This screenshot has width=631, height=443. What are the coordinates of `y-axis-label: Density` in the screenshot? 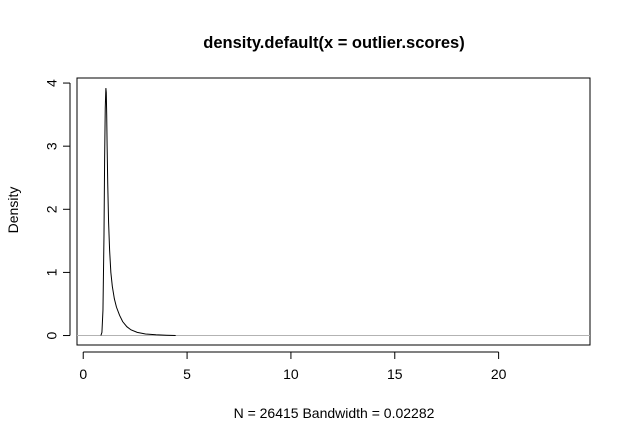 It's located at (13, 210).